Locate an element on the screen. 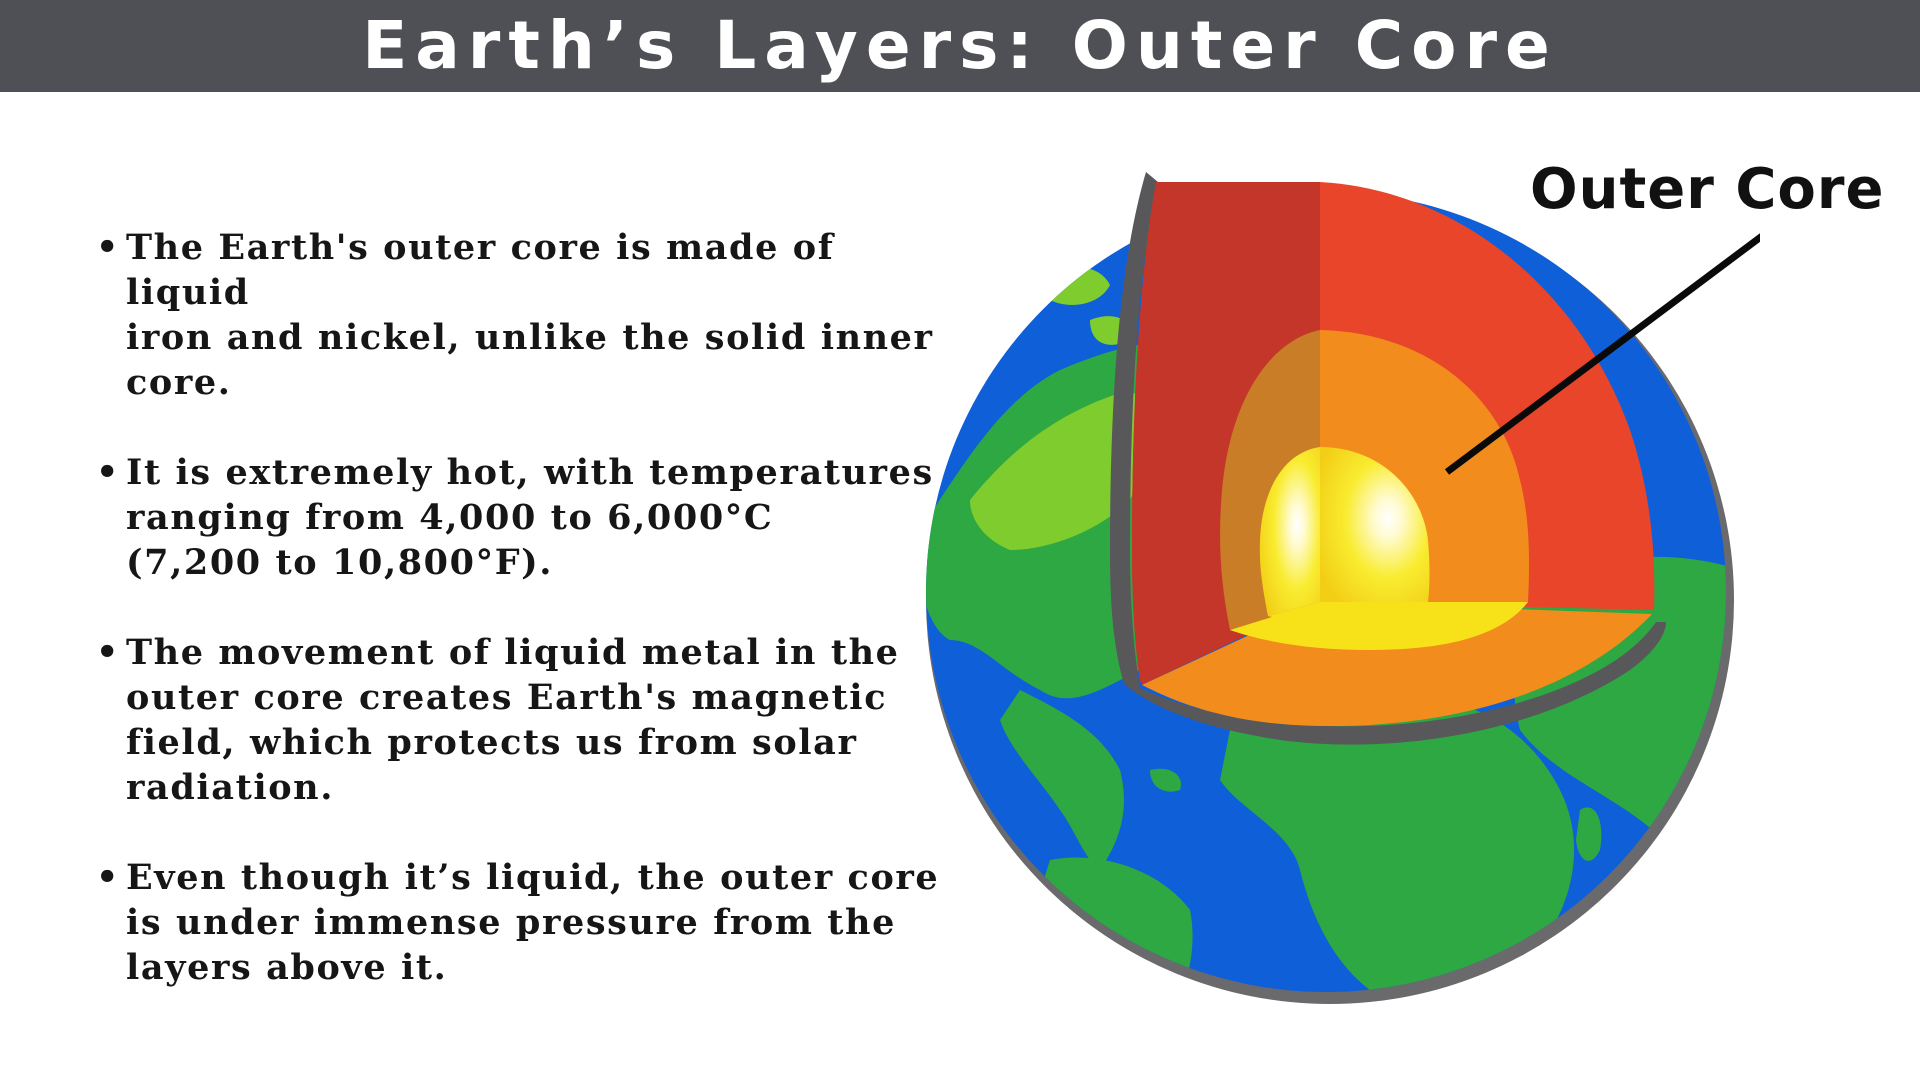 This screenshot has width=1920, height=1080. bullet-line: iron and nickel, unlike the solid inner is located at coordinates (530, 337).